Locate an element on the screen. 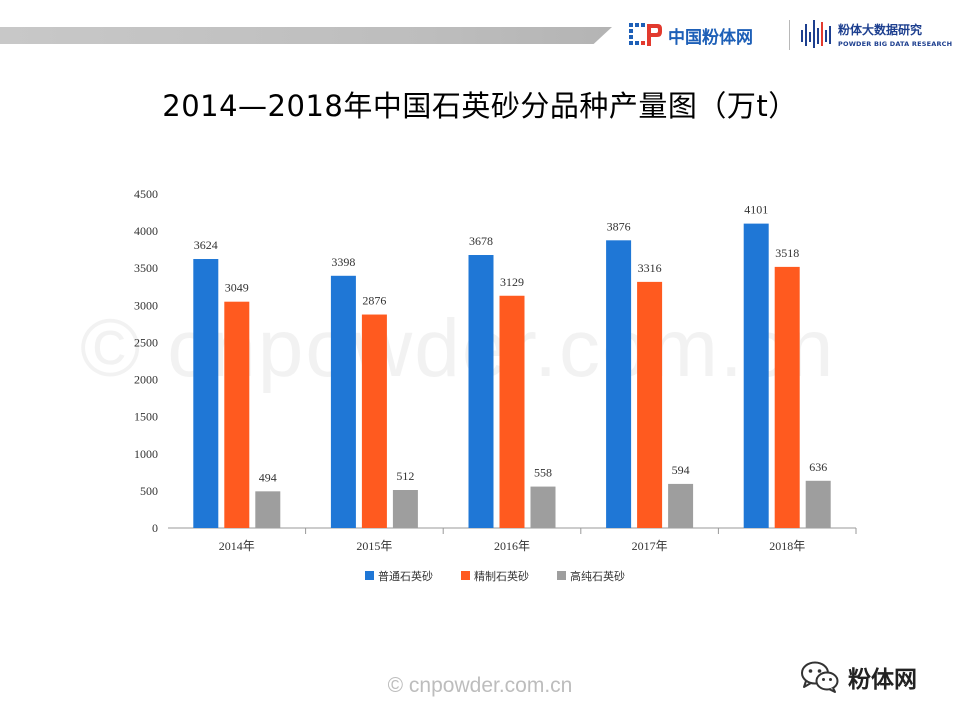  y-tick-label: 3000 is located at coordinates (146, 305).